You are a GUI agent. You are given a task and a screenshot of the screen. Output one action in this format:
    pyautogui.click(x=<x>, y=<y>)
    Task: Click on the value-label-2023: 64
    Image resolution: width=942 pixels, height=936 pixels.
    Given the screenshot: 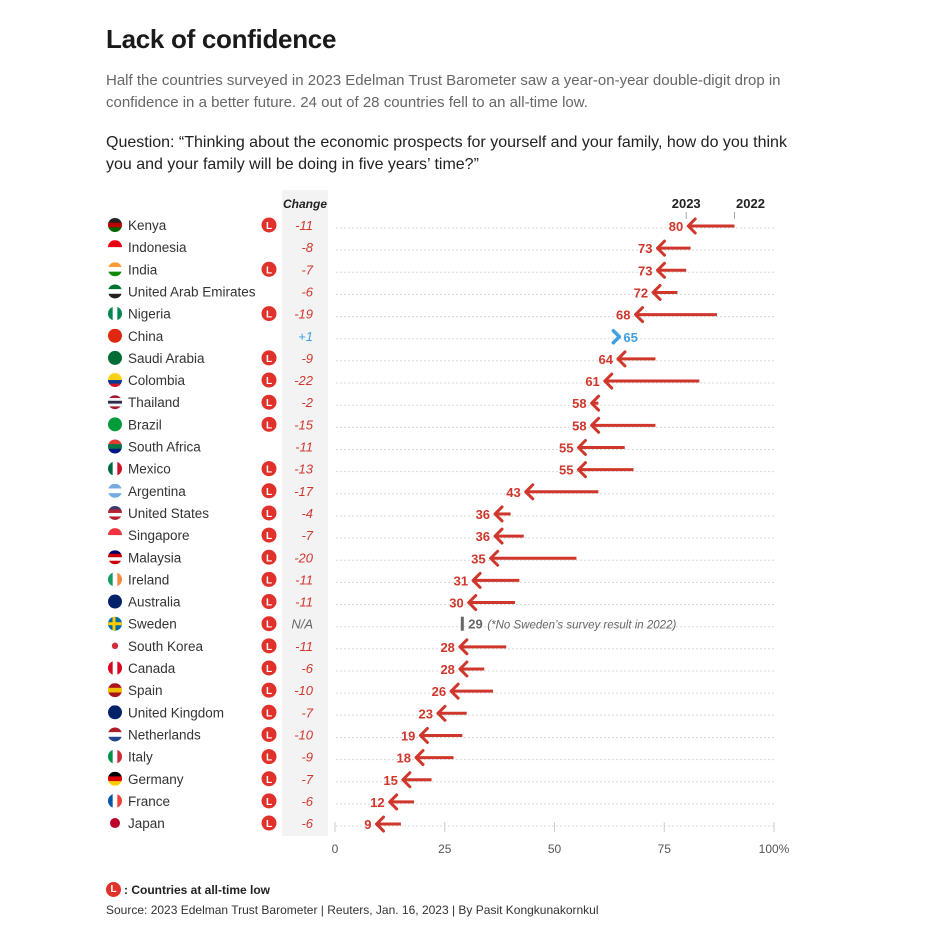 What is the action you would take?
    pyautogui.click(x=605, y=359)
    